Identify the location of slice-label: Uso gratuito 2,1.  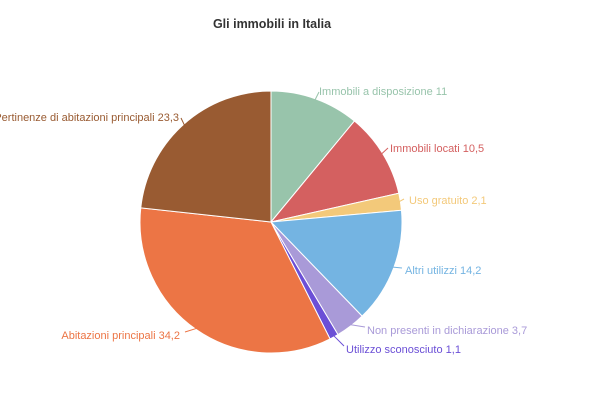
(448, 201).